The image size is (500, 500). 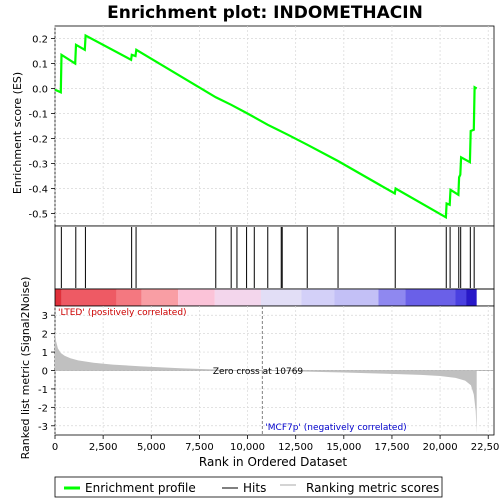 I want to click on legend-label-metric: Ranking metric scores, so click(x=372, y=488).